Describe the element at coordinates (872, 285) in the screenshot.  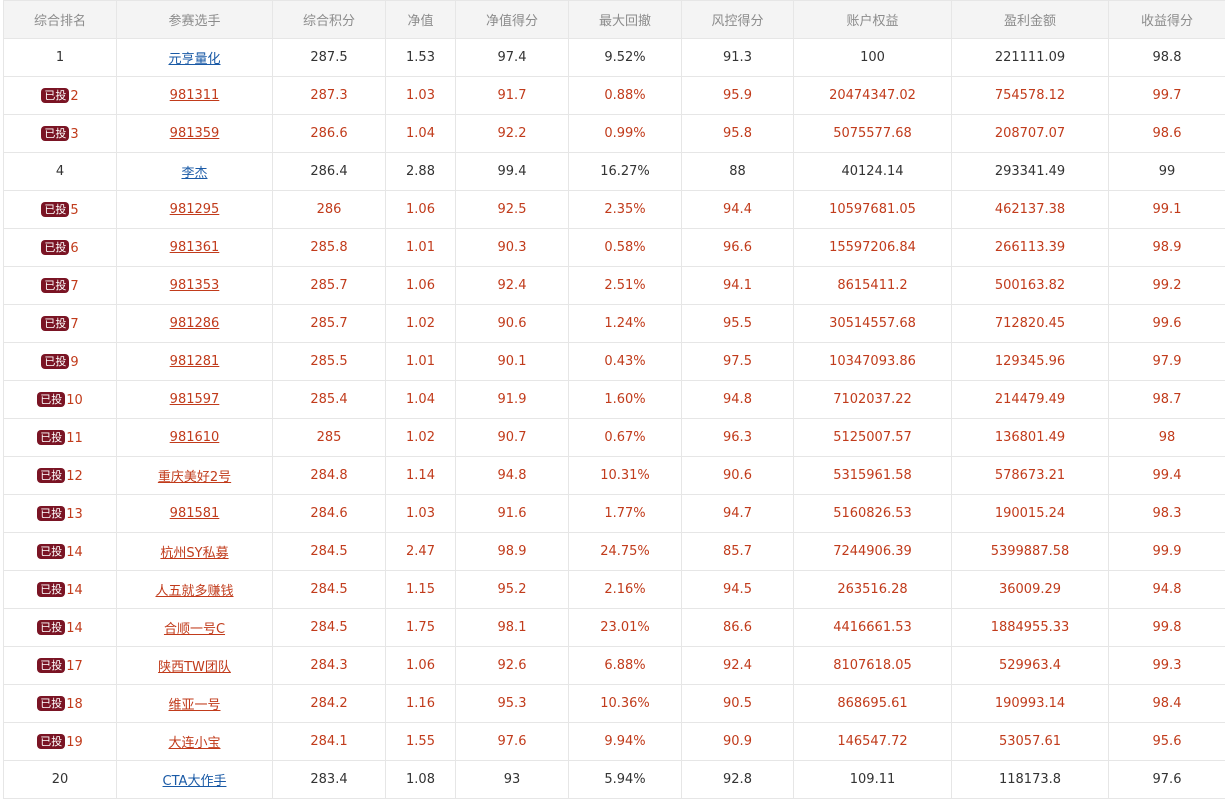
I see `equity-cell: 8615411.2` at that location.